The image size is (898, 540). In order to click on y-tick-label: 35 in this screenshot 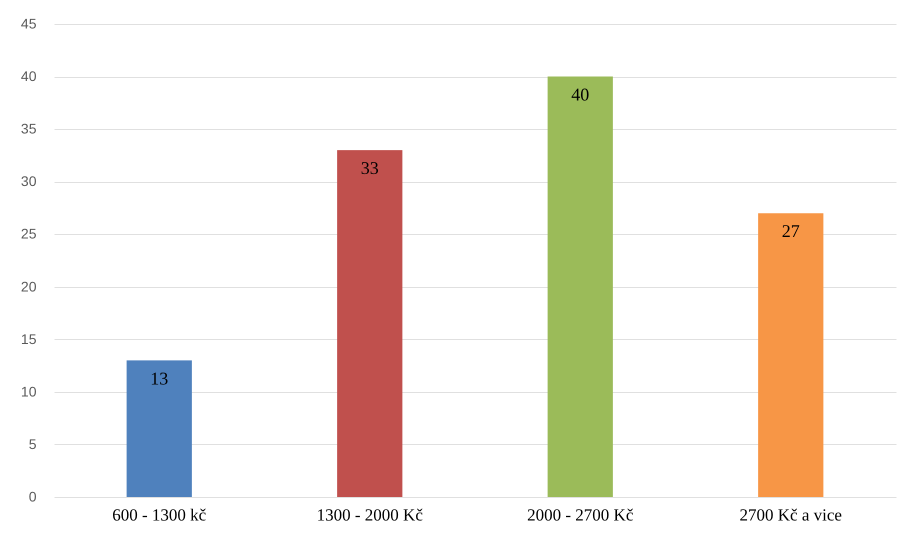, I will do `click(28, 128)`.